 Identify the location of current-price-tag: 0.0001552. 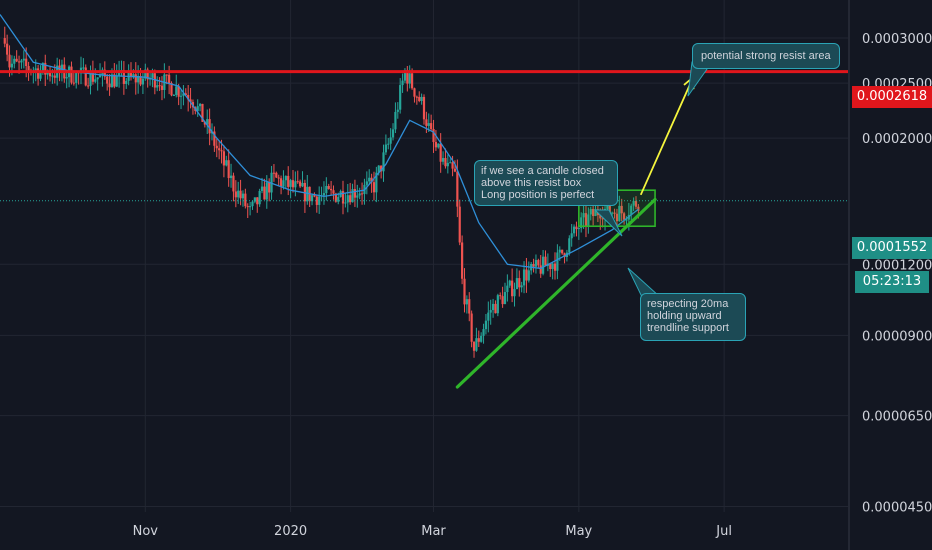
(892, 248).